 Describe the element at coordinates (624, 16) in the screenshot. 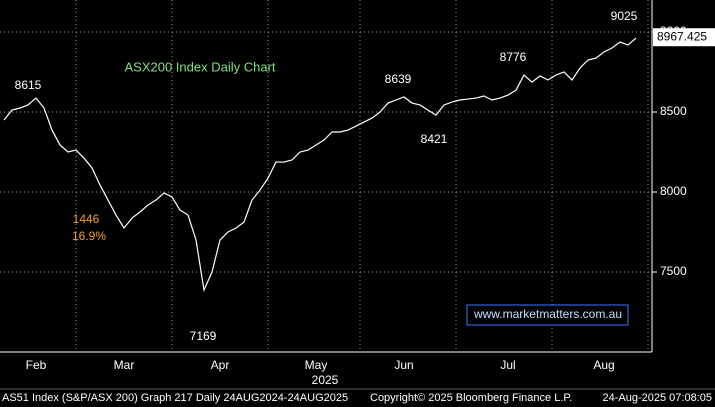

I see `point-label: 9025` at that location.